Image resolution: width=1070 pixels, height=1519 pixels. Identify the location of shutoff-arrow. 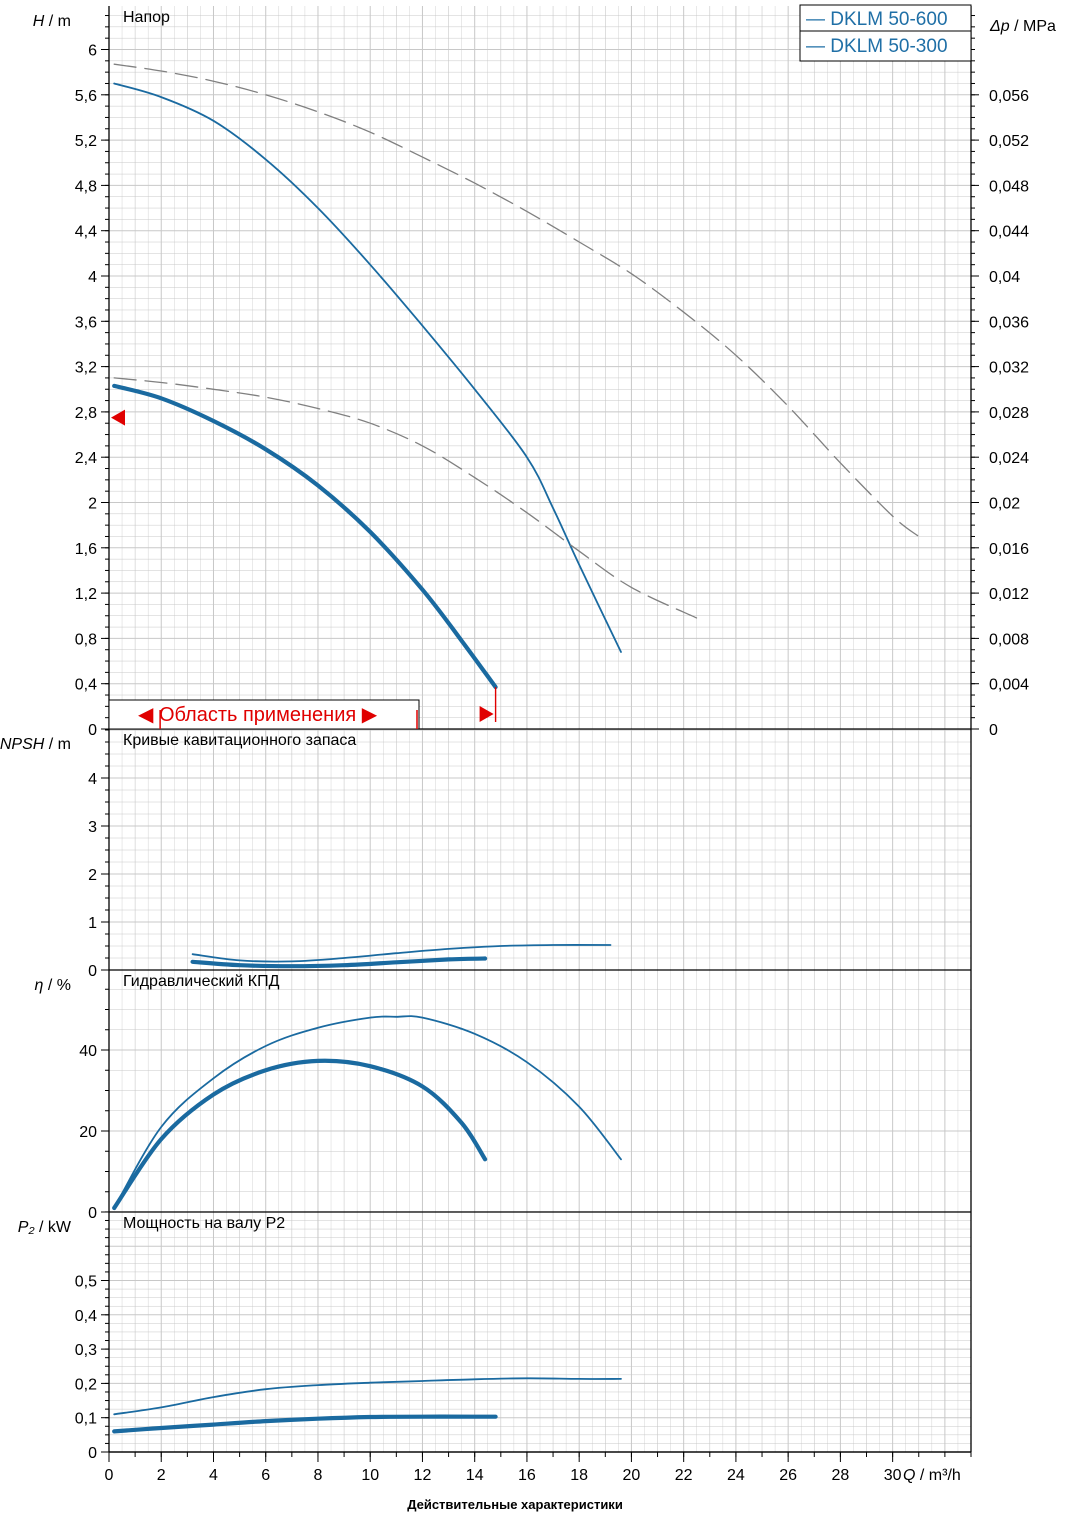
(118, 417).